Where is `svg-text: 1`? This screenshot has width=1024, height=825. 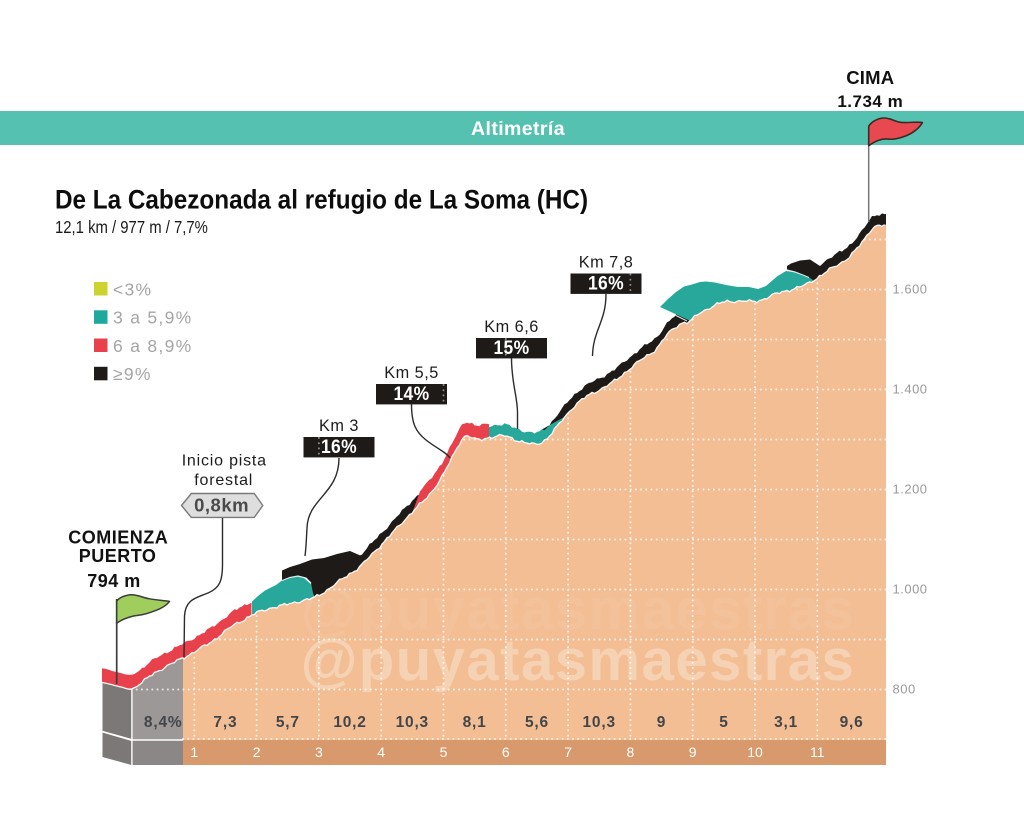 svg-text: 1 is located at coordinates (194, 752).